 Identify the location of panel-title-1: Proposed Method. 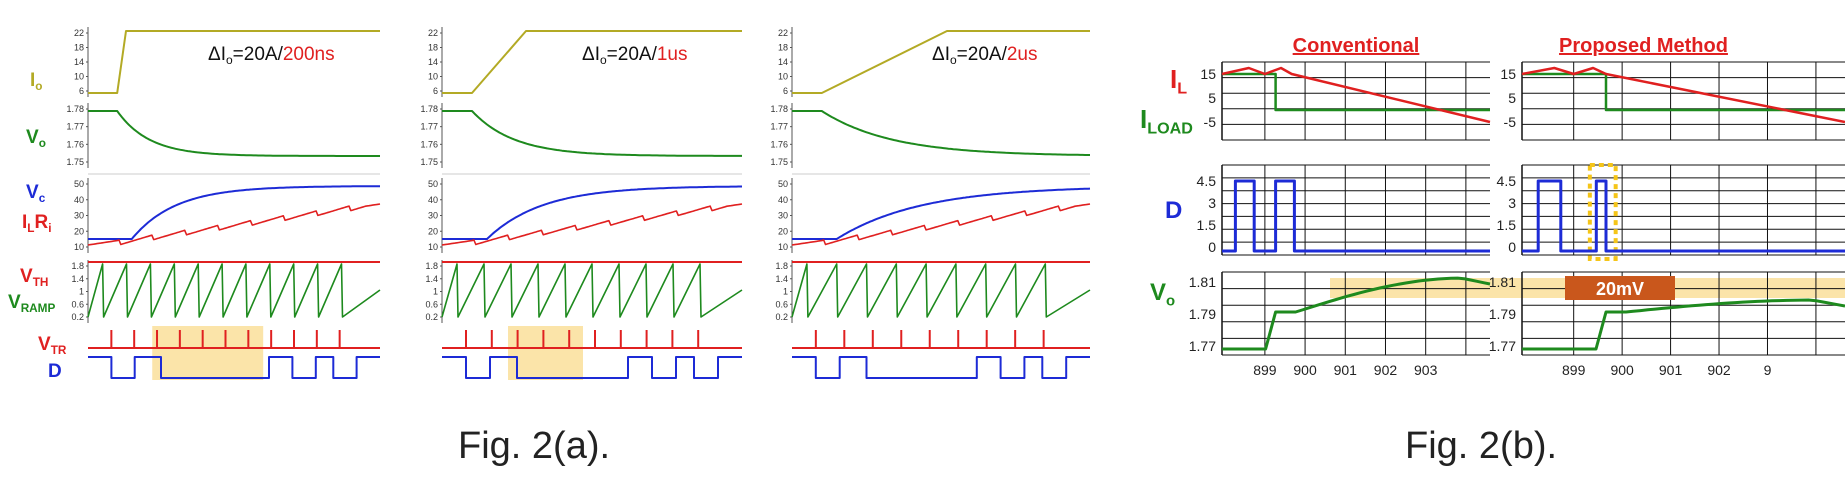
(1643, 46).